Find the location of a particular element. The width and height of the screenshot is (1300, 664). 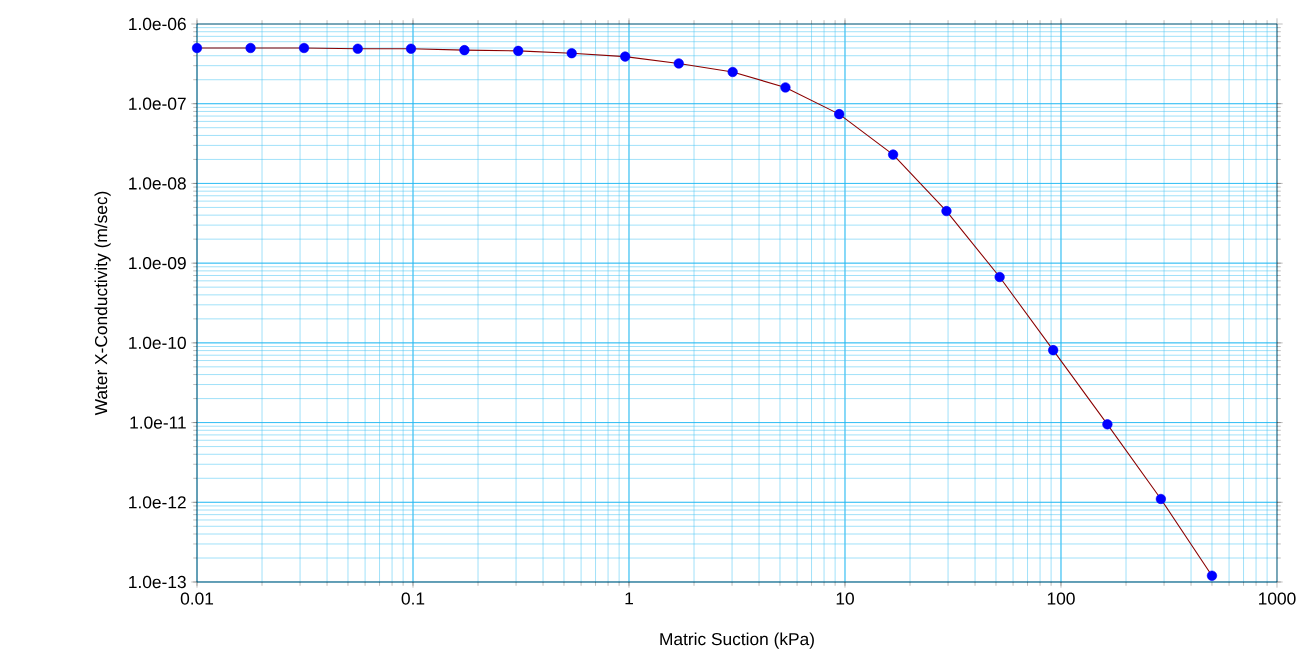

y-tick-label: 1.0e-09 is located at coordinates (157, 263).